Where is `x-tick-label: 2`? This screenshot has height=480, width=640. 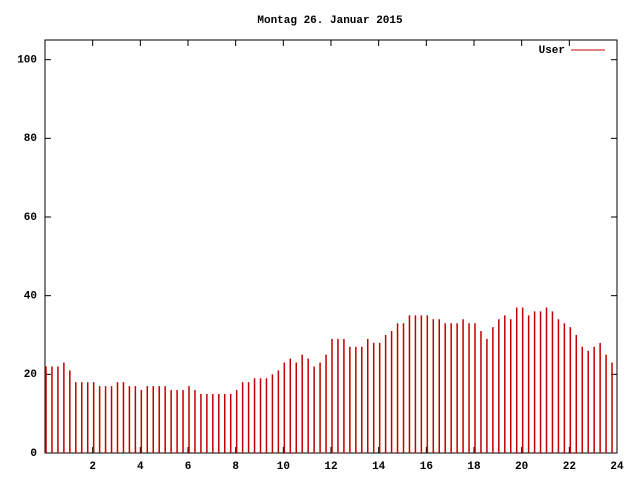
x-tick-label: 2 is located at coordinates (92, 467).